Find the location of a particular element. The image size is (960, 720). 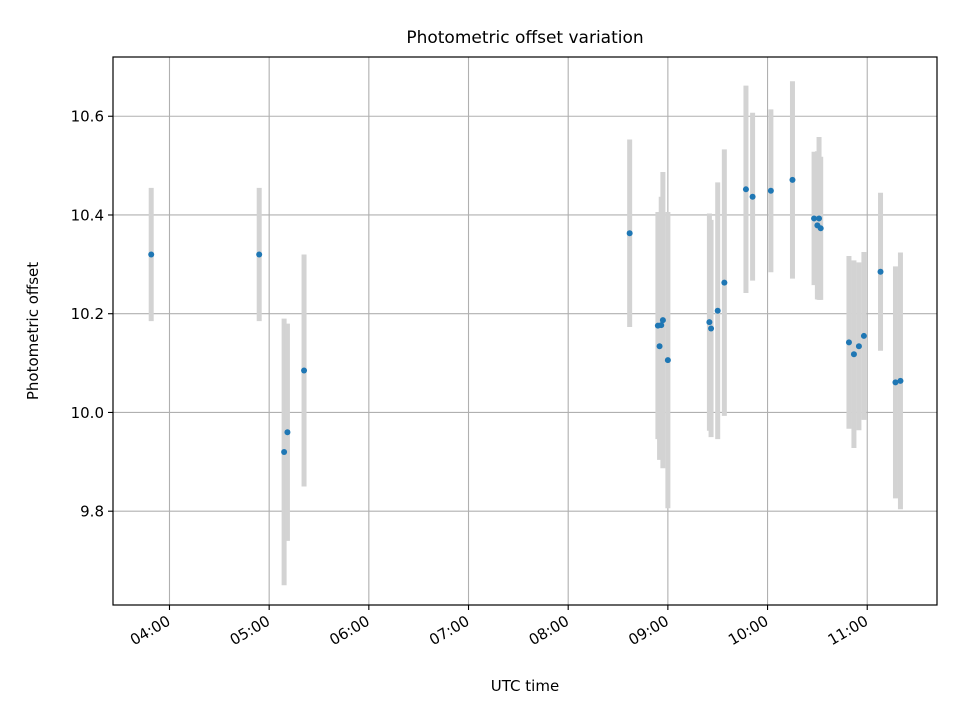

y-axis-label: Photometric offset is located at coordinates (33, 331).